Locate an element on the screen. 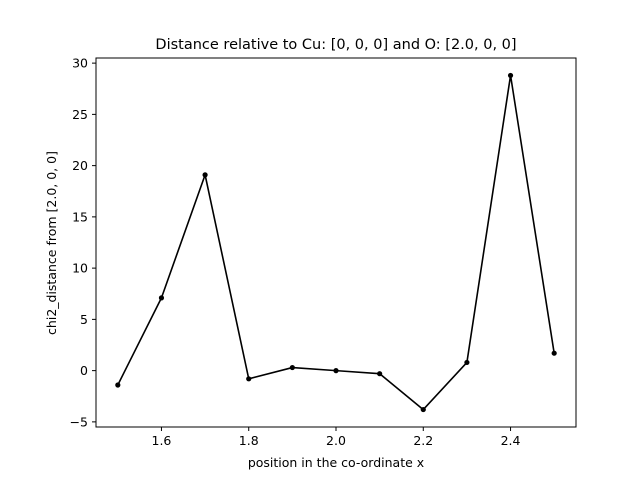 Image resolution: width=640 pixels, height=480 pixels. x-tick-label: 1.8 is located at coordinates (249, 440).